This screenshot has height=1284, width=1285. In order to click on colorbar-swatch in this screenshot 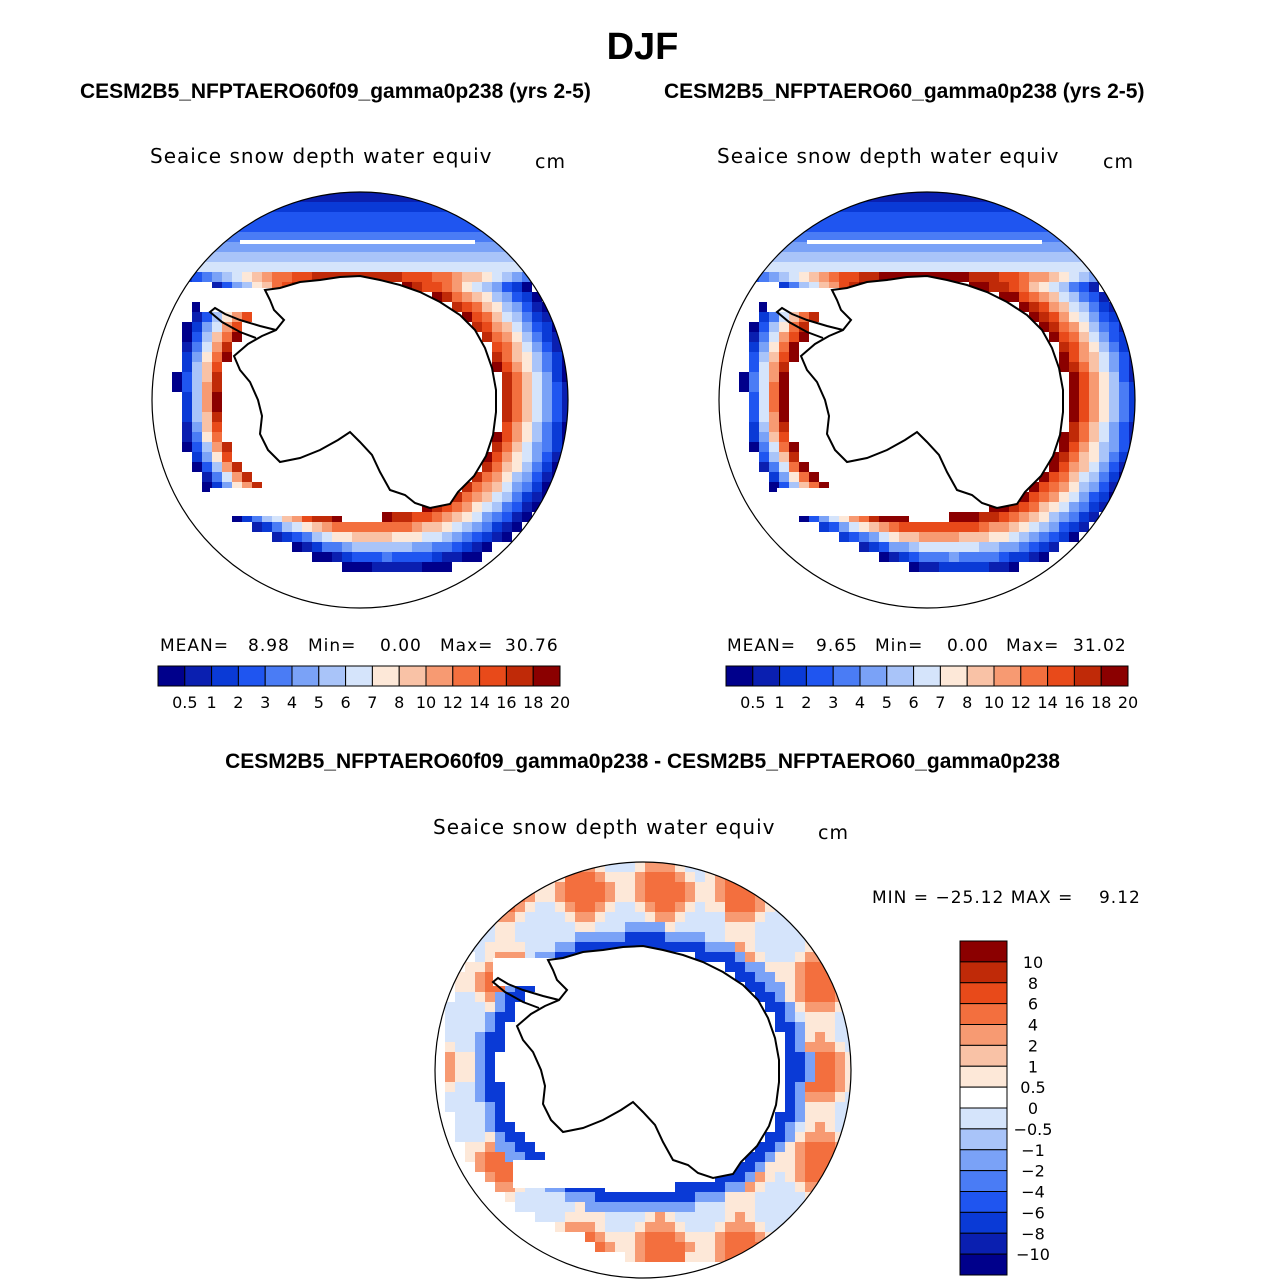, I will do `click(983, 1222)`.